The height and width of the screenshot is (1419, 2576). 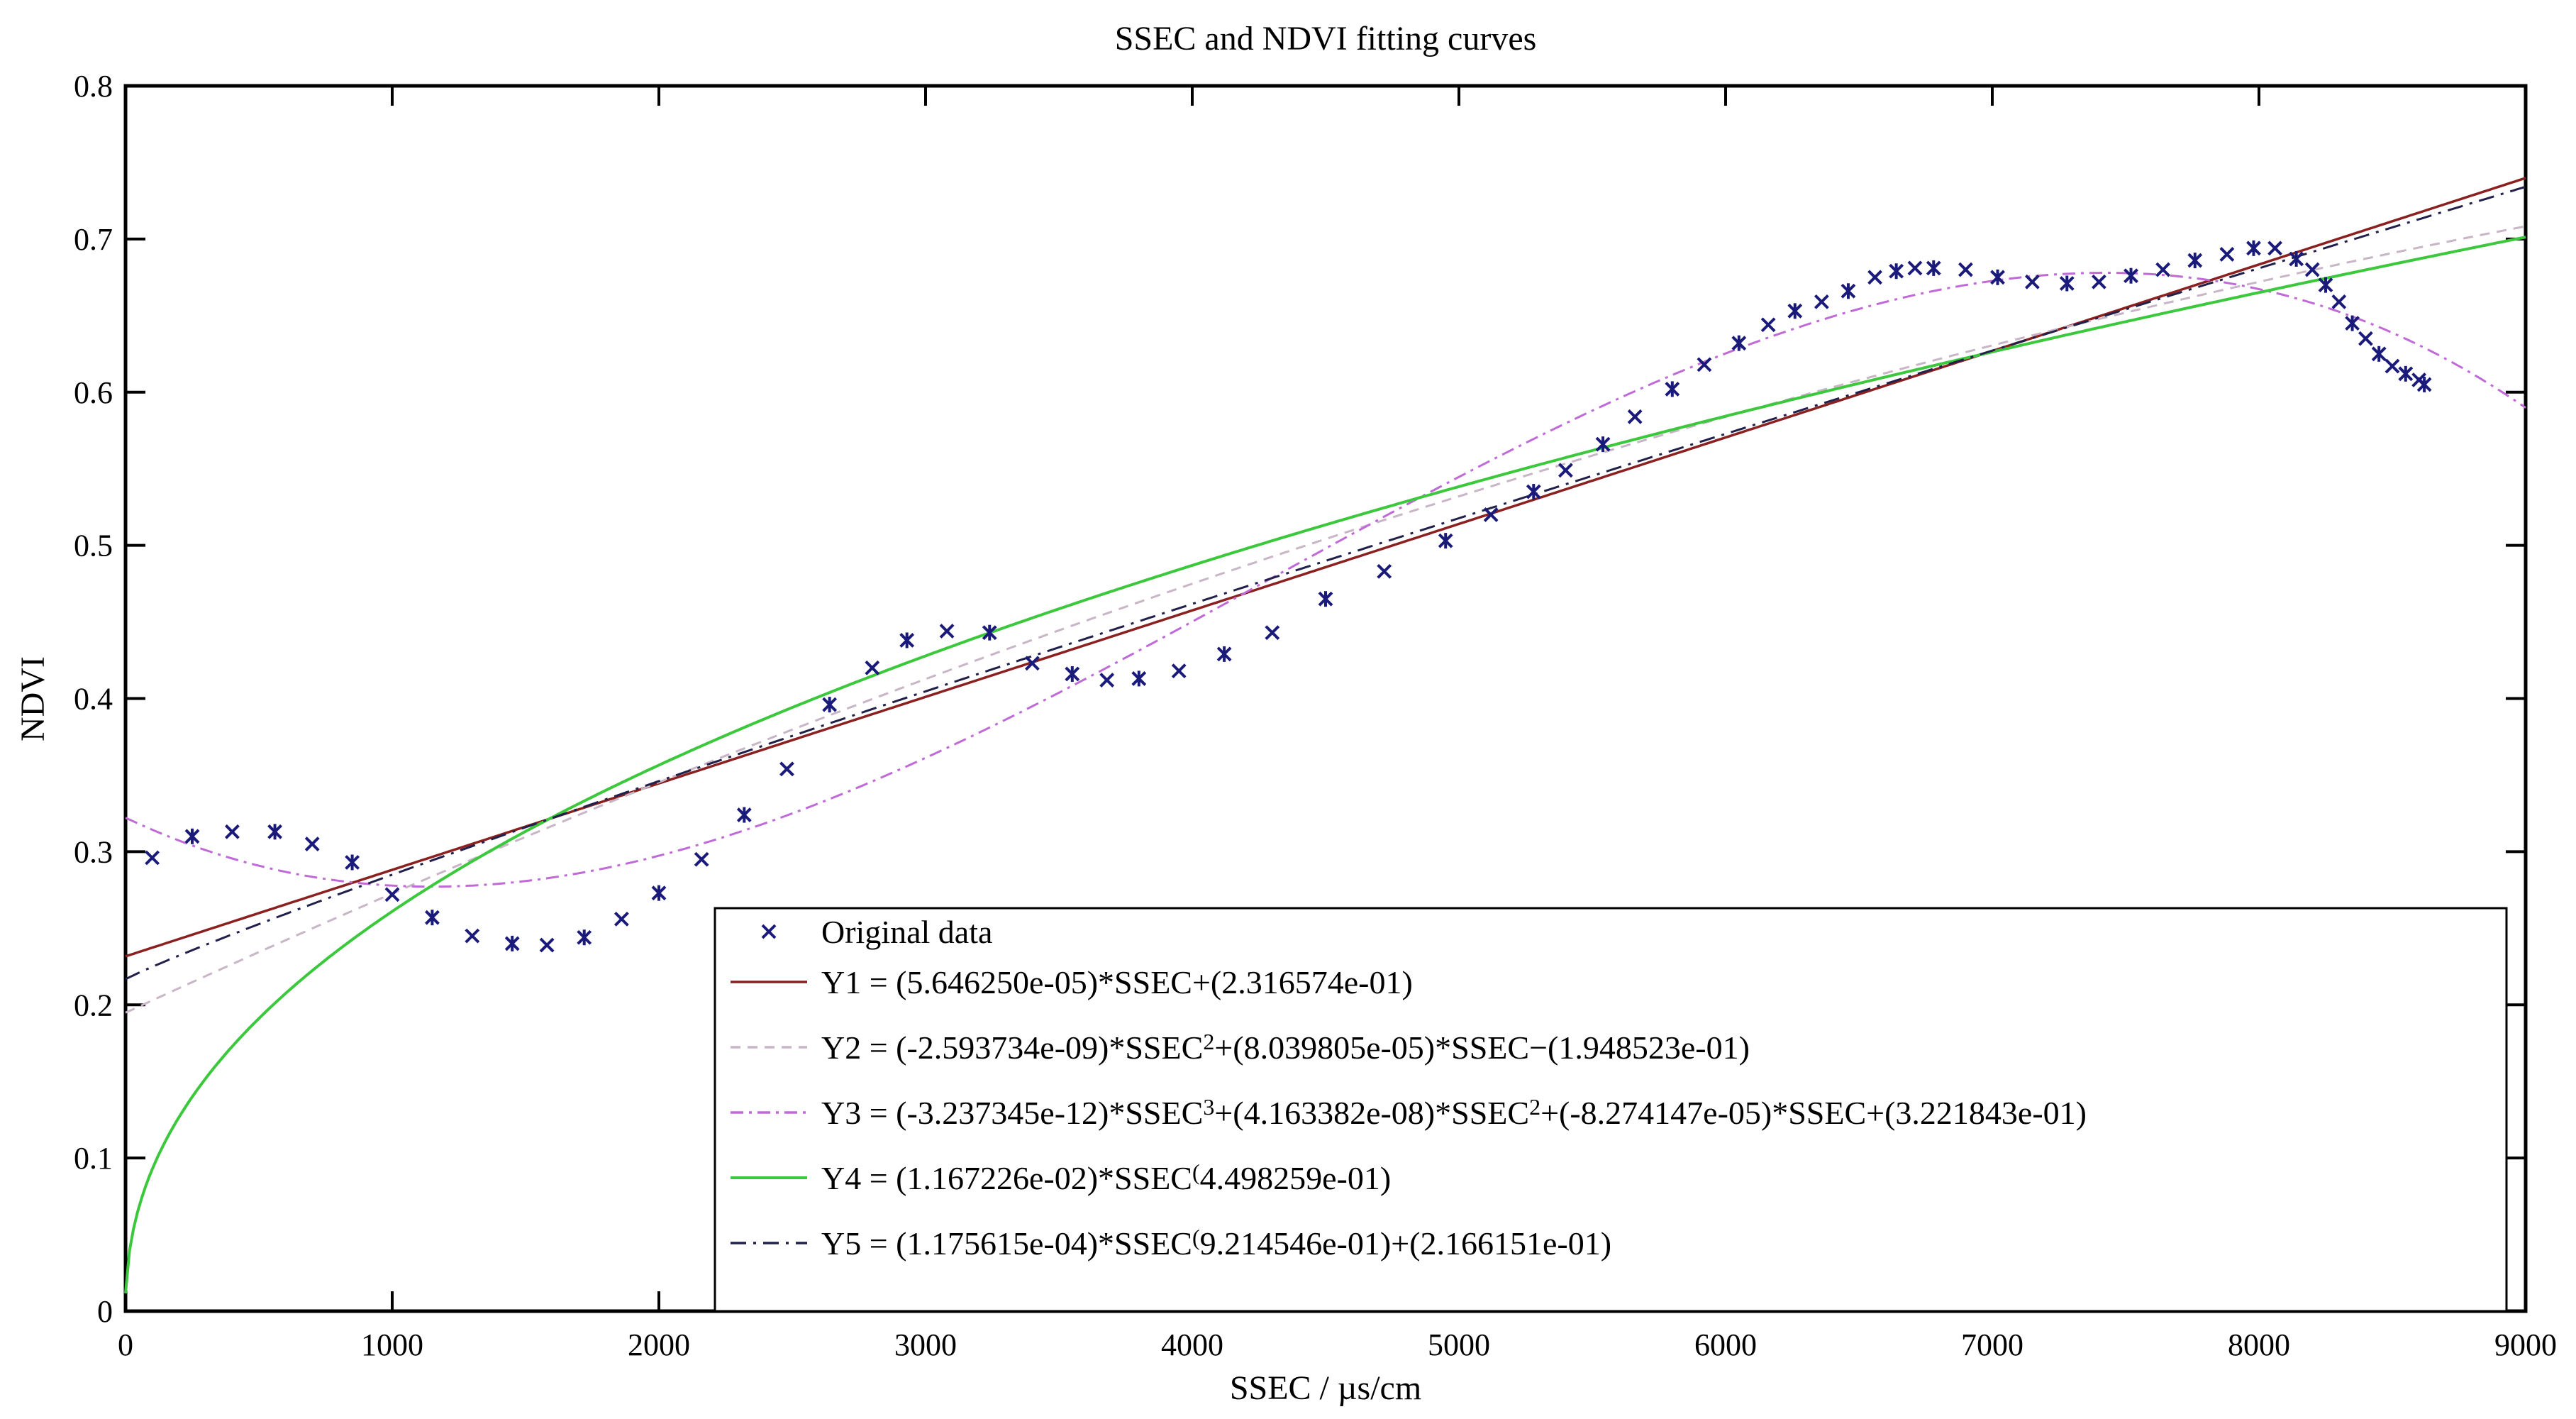 I want to click on x-axis-label: SSEC / µs/cm, so click(x=1325, y=1388).